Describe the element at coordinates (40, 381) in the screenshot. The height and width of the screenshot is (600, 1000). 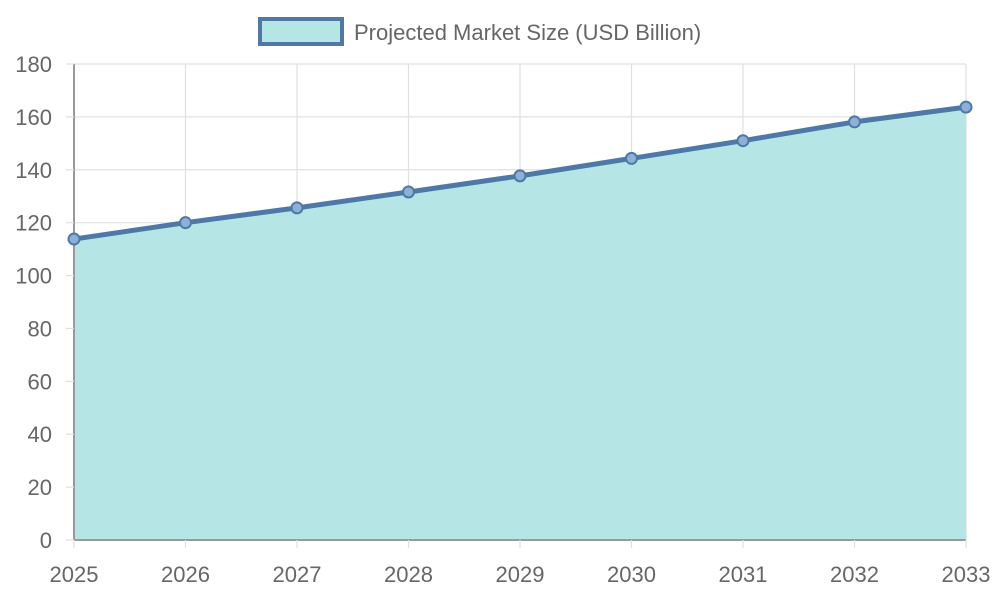
I see `y-tick-label: 60` at that location.